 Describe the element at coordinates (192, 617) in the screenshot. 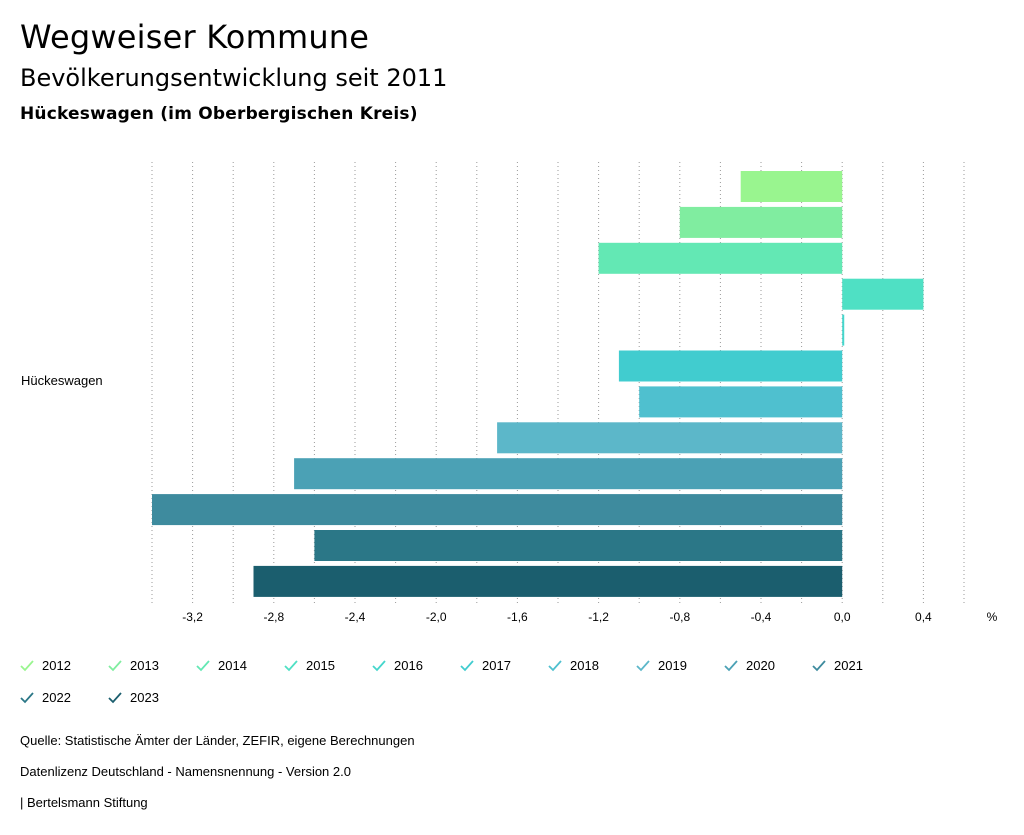

I see `tick-label: -3,2` at that location.